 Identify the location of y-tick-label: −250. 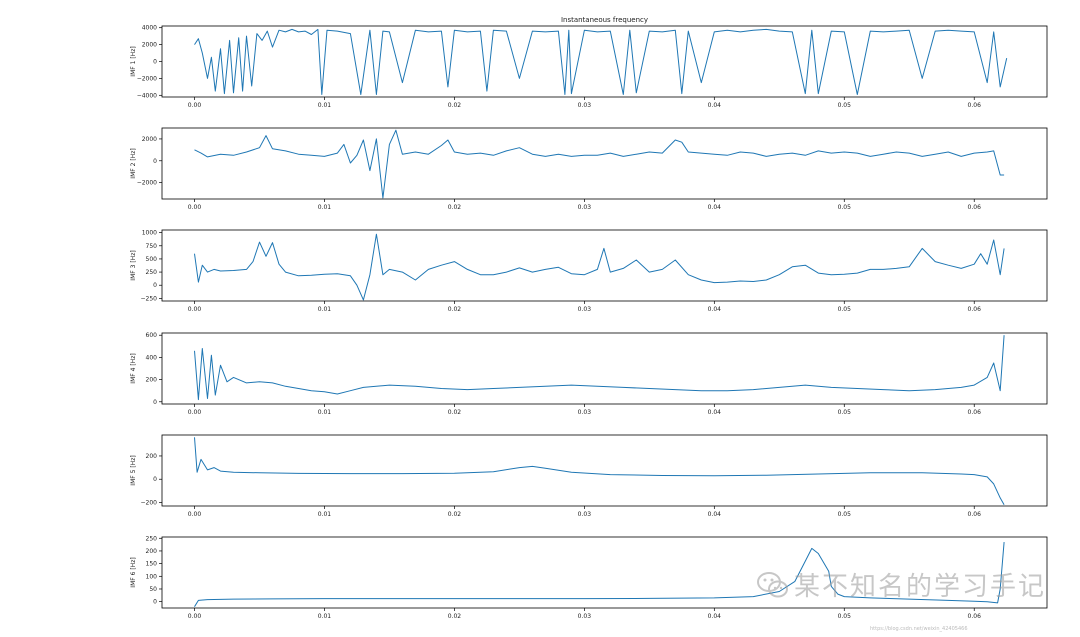
(149, 298).